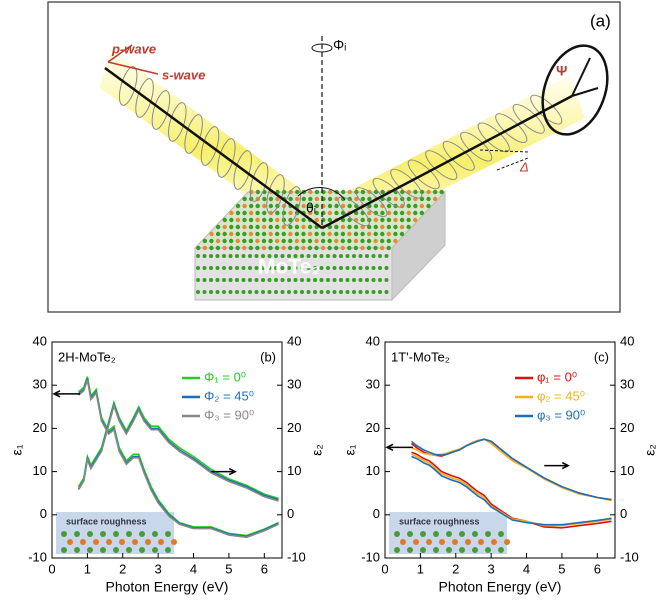  I want to click on x-tick-label: 5, so click(561, 568).